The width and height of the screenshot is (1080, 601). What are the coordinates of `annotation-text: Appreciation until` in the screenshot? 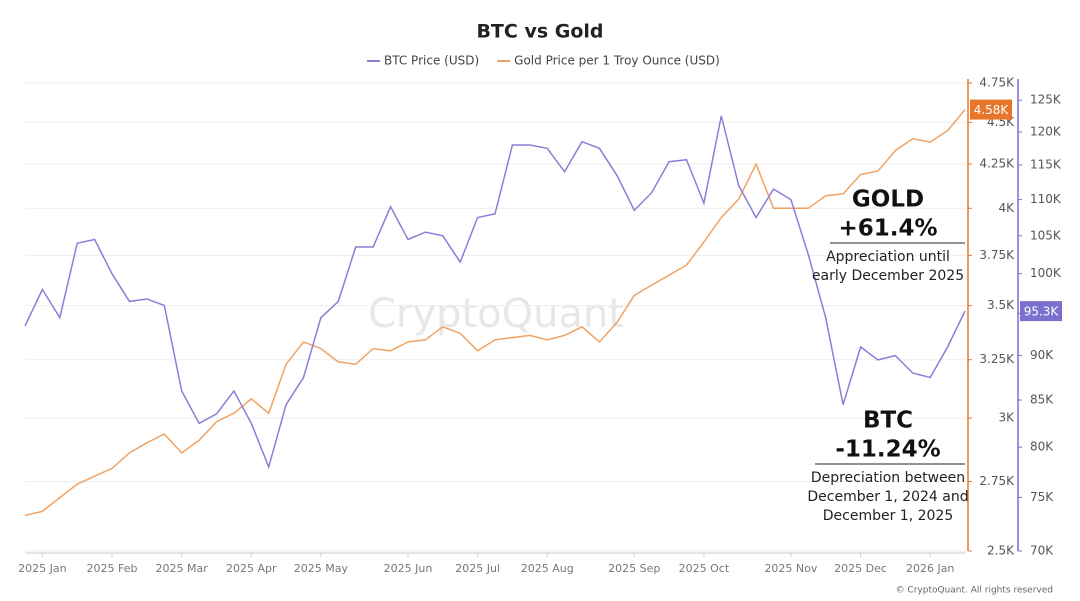 It's located at (888, 257).